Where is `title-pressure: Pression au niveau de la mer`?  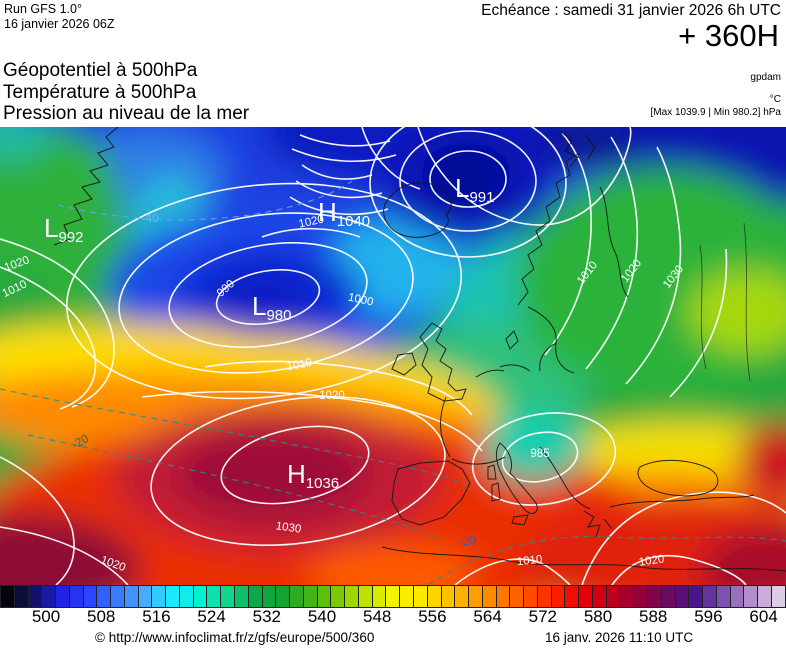 title-pressure: Pression au niveau de la mer is located at coordinates (126, 113).